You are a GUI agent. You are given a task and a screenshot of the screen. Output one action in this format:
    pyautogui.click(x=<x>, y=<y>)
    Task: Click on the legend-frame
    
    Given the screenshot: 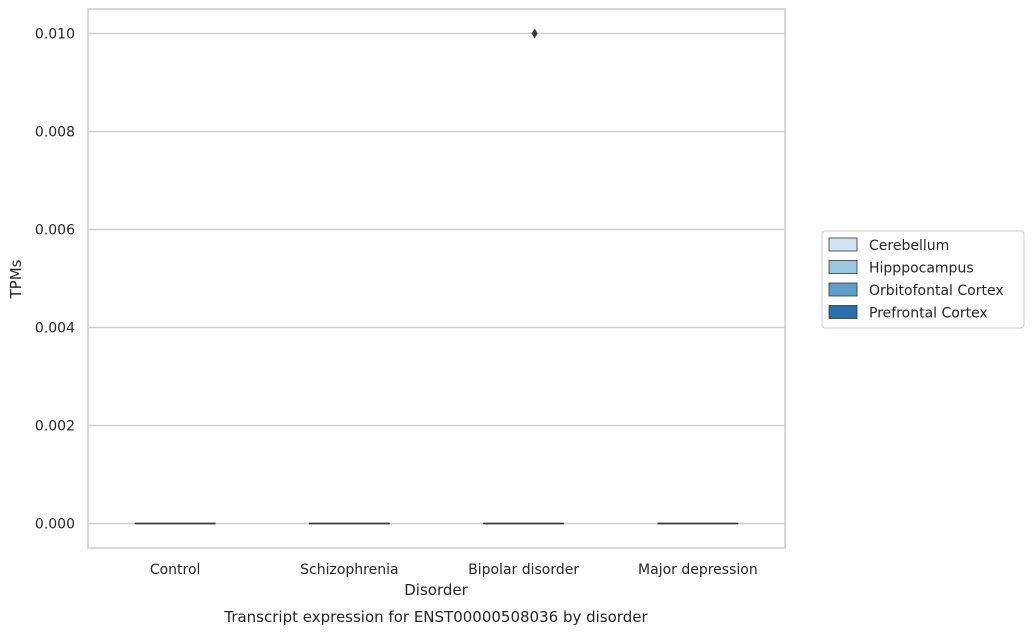 What is the action you would take?
    pyautogui.click(x=923, y=279)
    